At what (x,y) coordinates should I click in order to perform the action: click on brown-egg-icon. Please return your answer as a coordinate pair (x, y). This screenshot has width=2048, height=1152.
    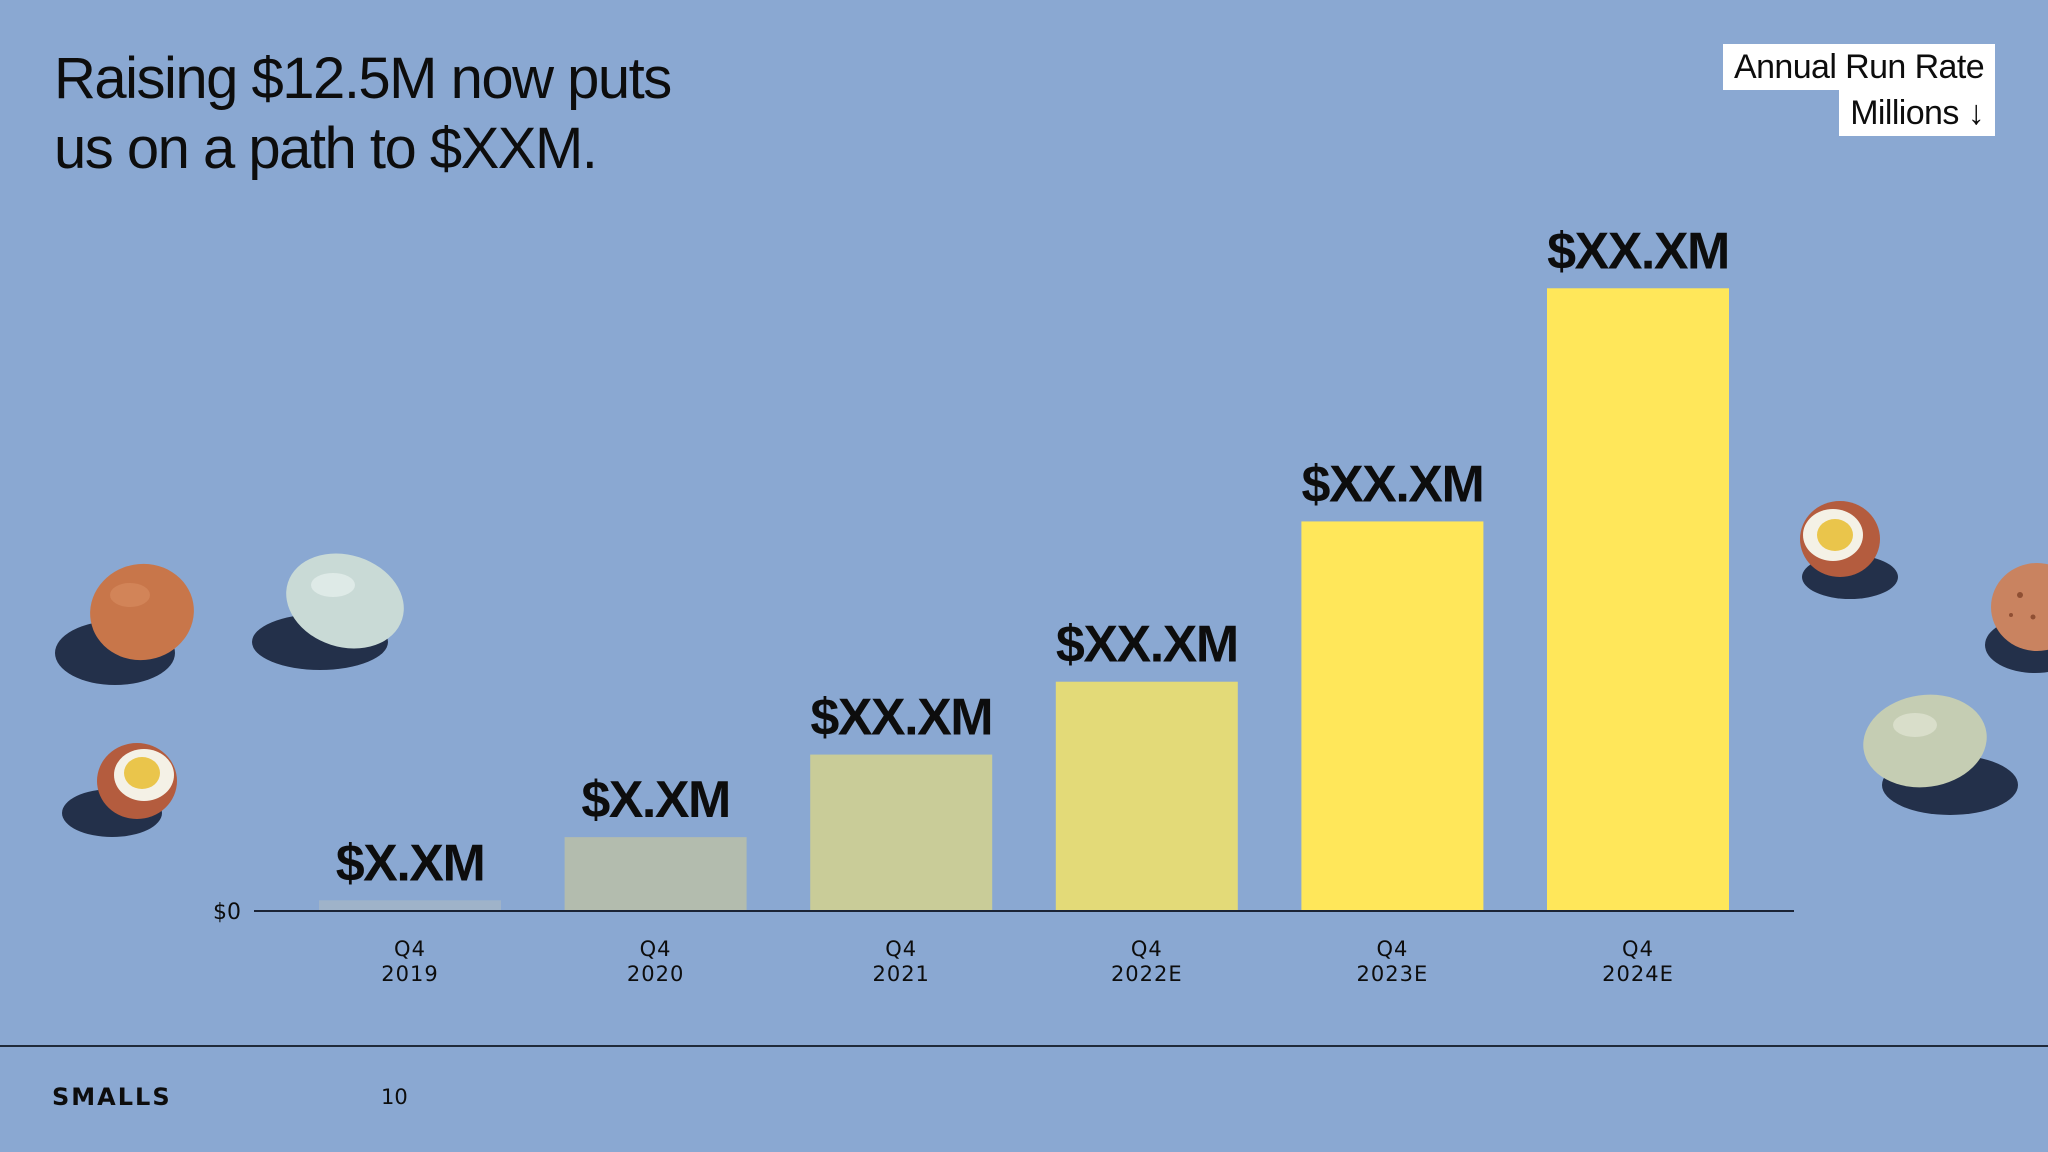
    Looking at the image, I should click on (124, 624).